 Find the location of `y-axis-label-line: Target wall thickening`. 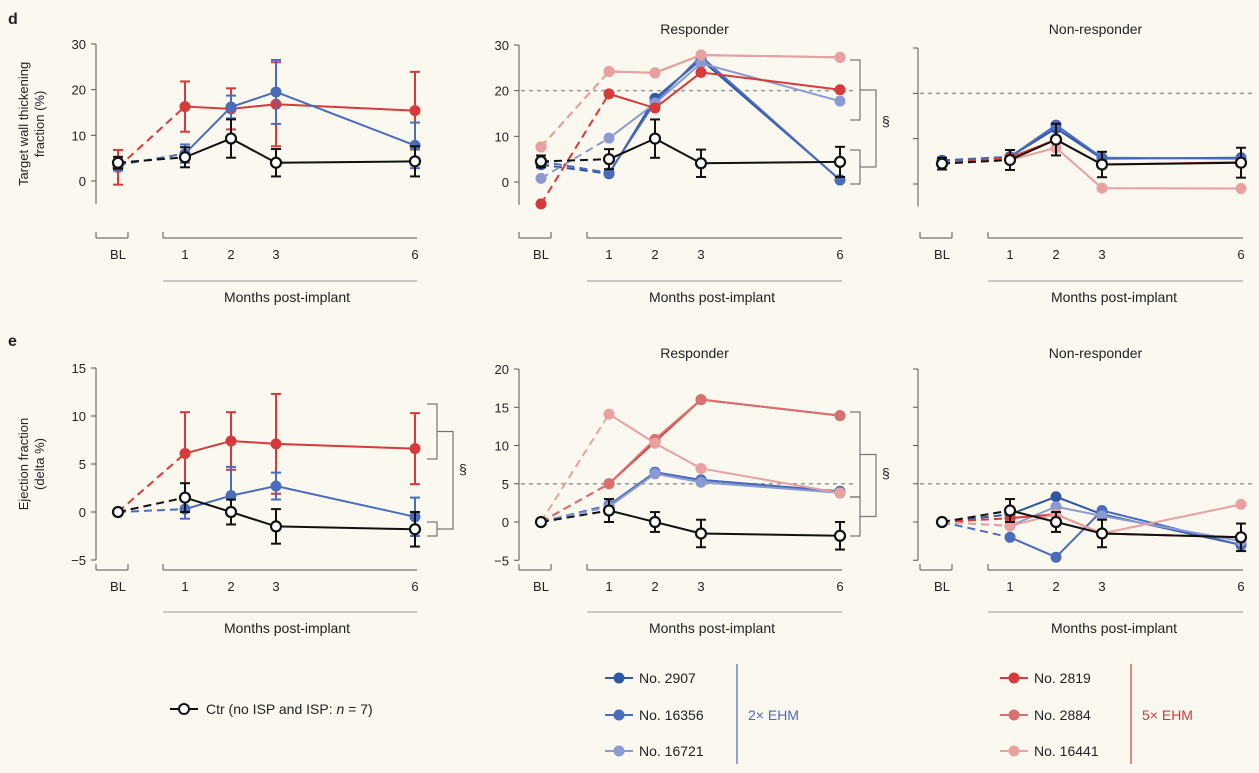

y-axis-label-line: Target wall thickening is located at coordinates (23, 124).